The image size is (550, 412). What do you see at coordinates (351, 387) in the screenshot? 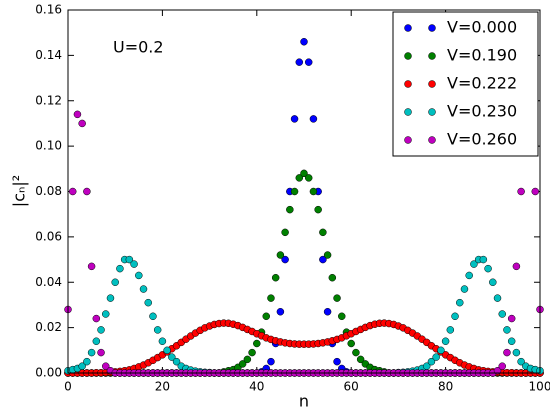
I see `x-tick-label: 60` at bounding box center [351, 387].